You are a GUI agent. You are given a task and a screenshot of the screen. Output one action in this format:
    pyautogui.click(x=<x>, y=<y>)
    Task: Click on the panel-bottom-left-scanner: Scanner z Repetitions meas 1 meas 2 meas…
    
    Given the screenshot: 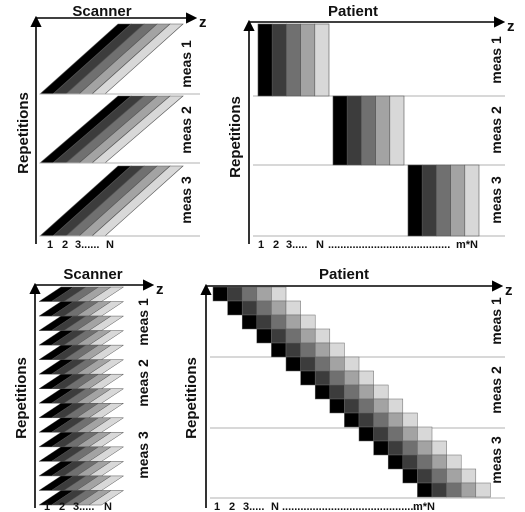 What is the action you would take?
    pyautogui.click(x=88, y=389)
    